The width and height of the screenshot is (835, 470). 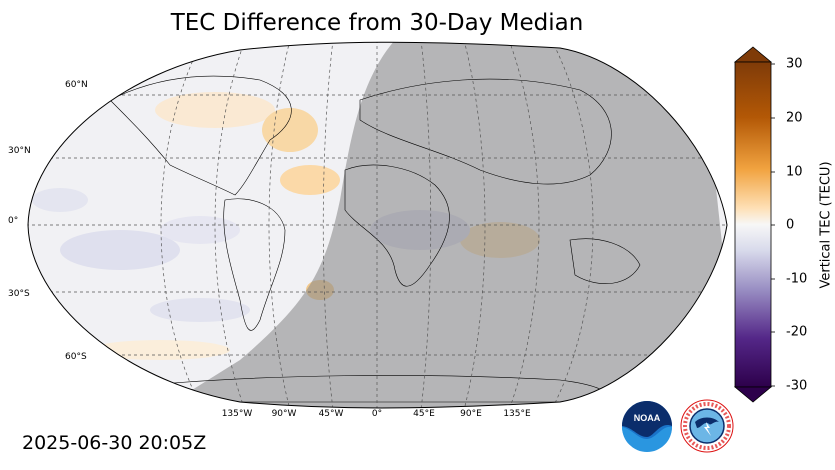 I want to click on colorbar-label: Vertical TEC (TECU), so click(x=826, y=225).